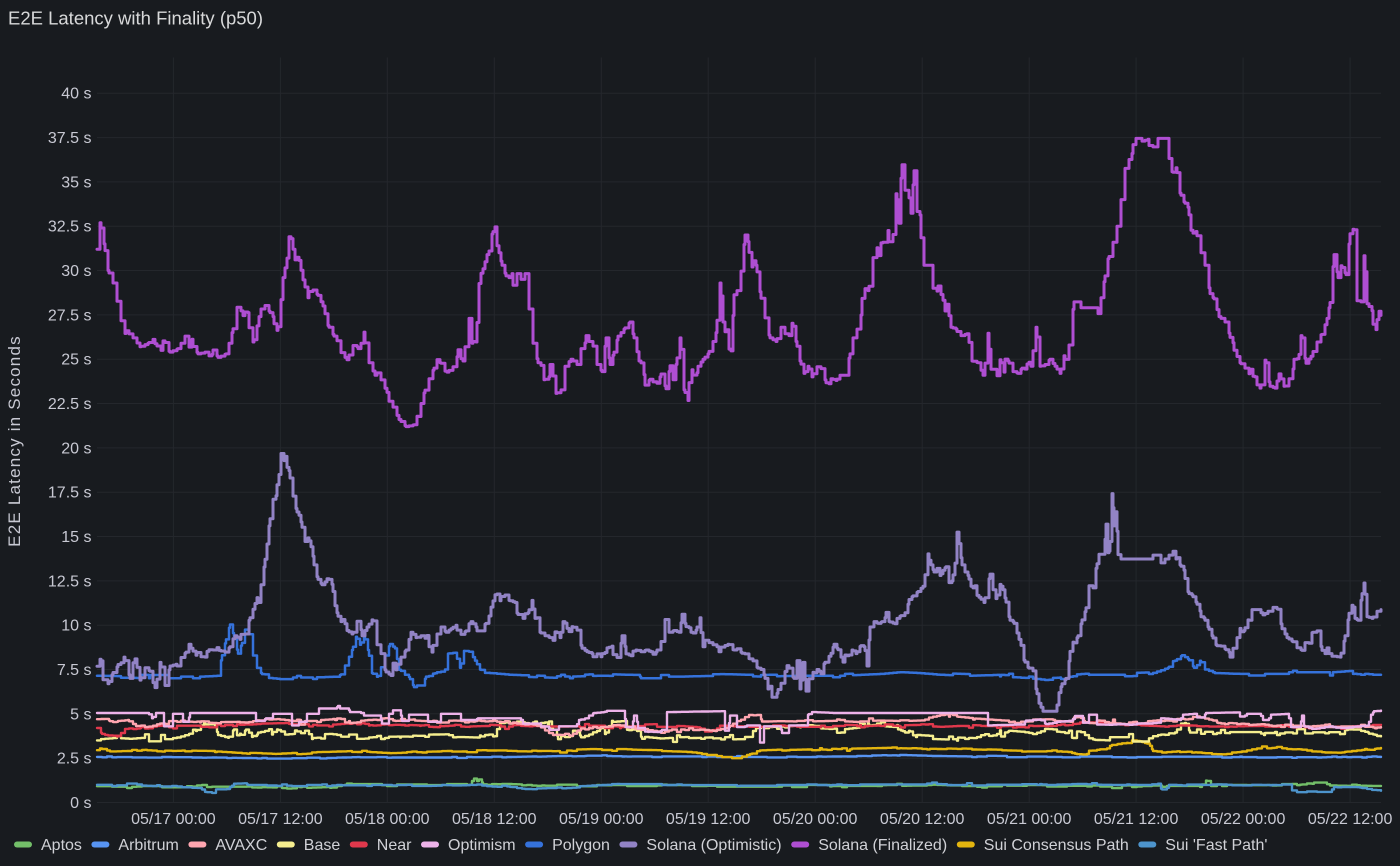 This screenshot has height=866, width=1400. What do you see at coordinates (76, 271) in the screenshot?
I see `svg-text: 30 s` at bounding box center [76, 271].